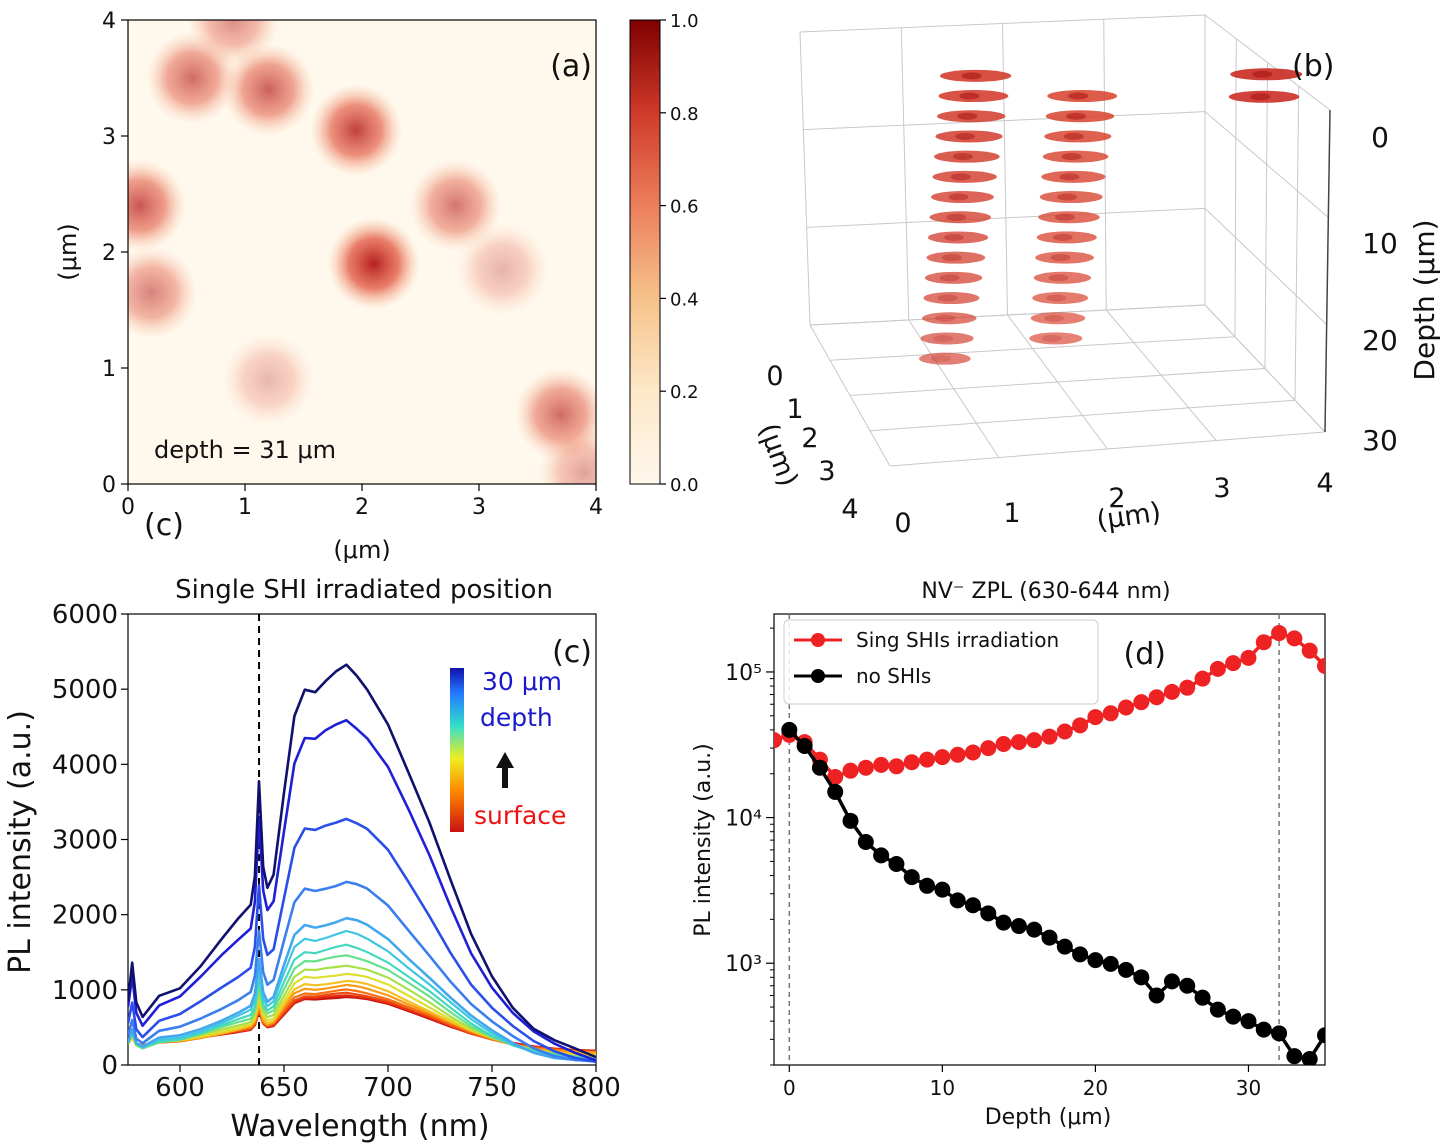  What do you see at coordinates (571, 66) in the screenshot?
I see `panel-label-a: (a)` at bounding box center [571, 66].